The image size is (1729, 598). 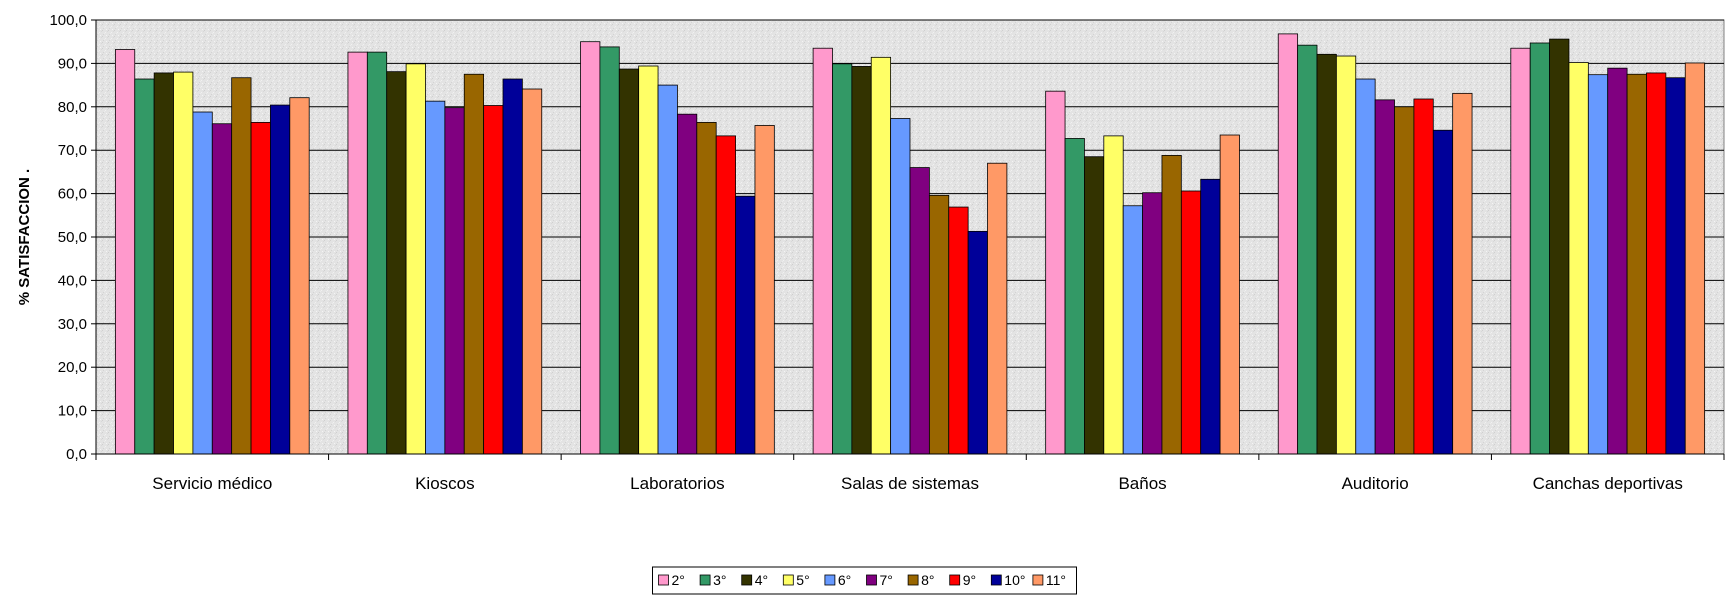 I want to click on y-tick-label: 80,0, so click(x=72, y=107).